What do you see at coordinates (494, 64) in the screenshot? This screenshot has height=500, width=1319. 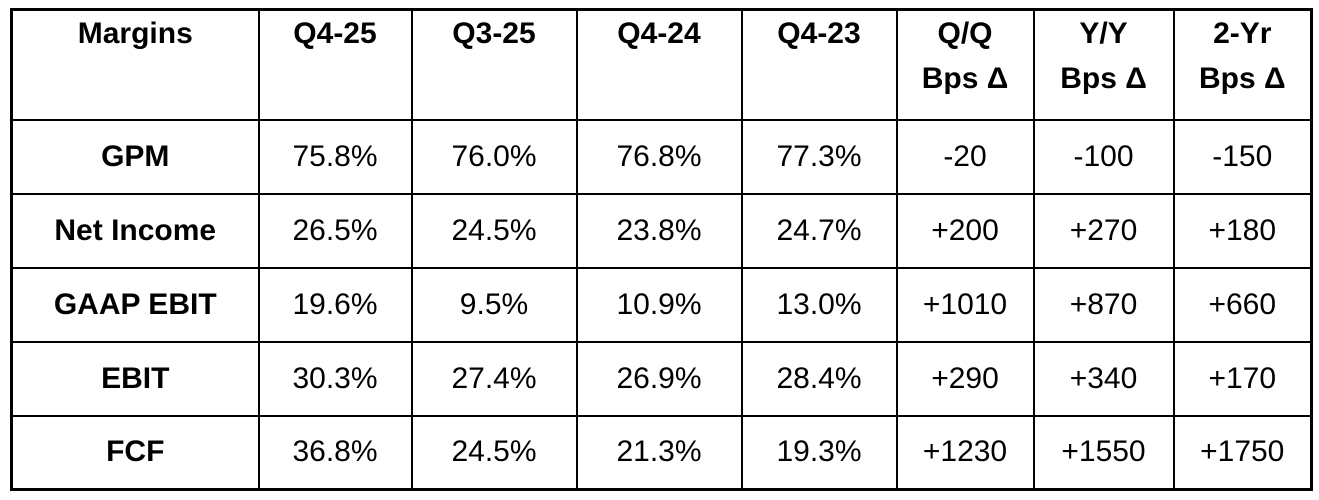 I see `column-header-q3-25: Q3-25` at bounding box center [494, 64].